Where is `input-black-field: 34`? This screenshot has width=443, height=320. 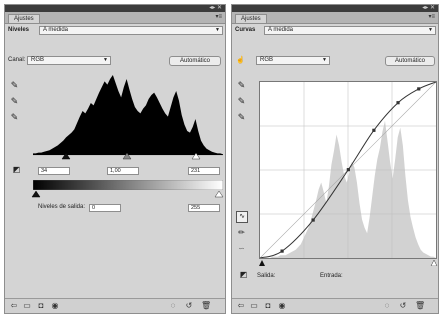 input-black-field: 34 is located at coordinates (54, 171).